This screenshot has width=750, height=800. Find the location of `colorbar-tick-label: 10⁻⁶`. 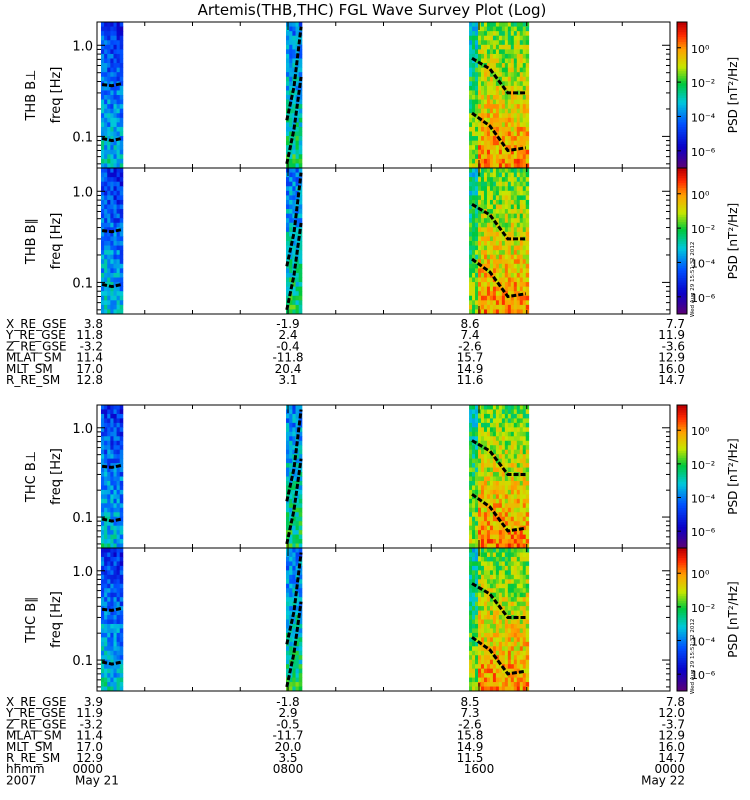

colorbar-tick-label: 10⁻⁶ is located at coordinates (703, 532).